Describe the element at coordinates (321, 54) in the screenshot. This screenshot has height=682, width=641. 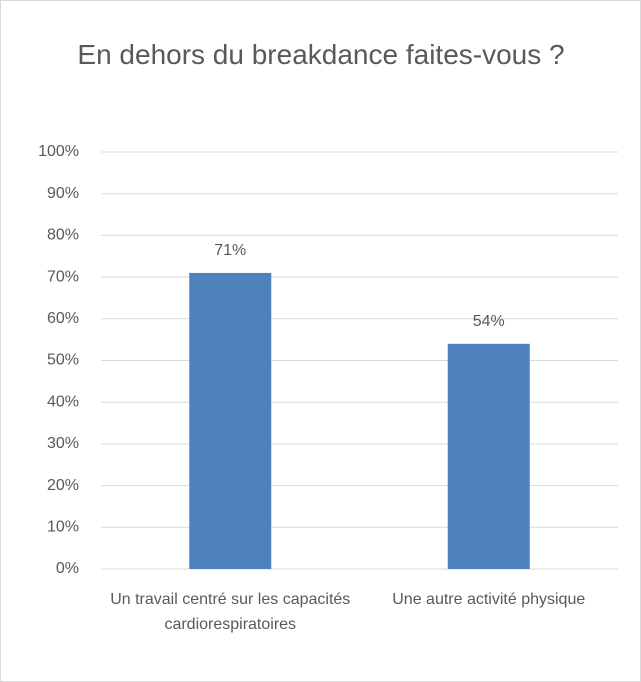
I see `chart-title: En dehors du breakdance faites-vous ?` at that location.